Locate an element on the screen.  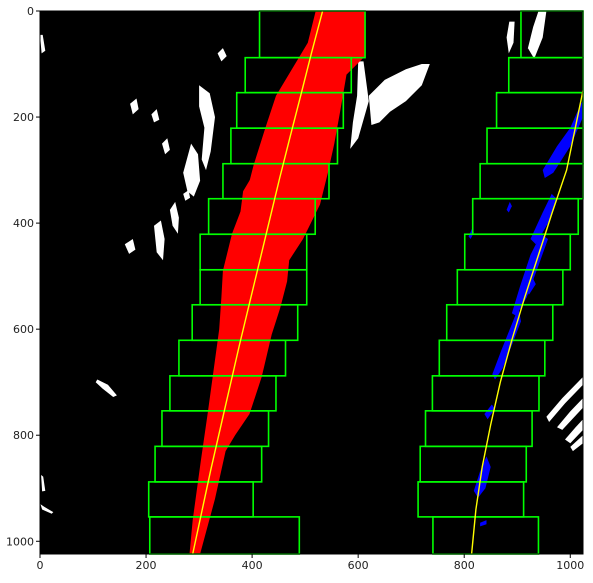
x-tick-label: 400 is located at coordinates (252, 565).